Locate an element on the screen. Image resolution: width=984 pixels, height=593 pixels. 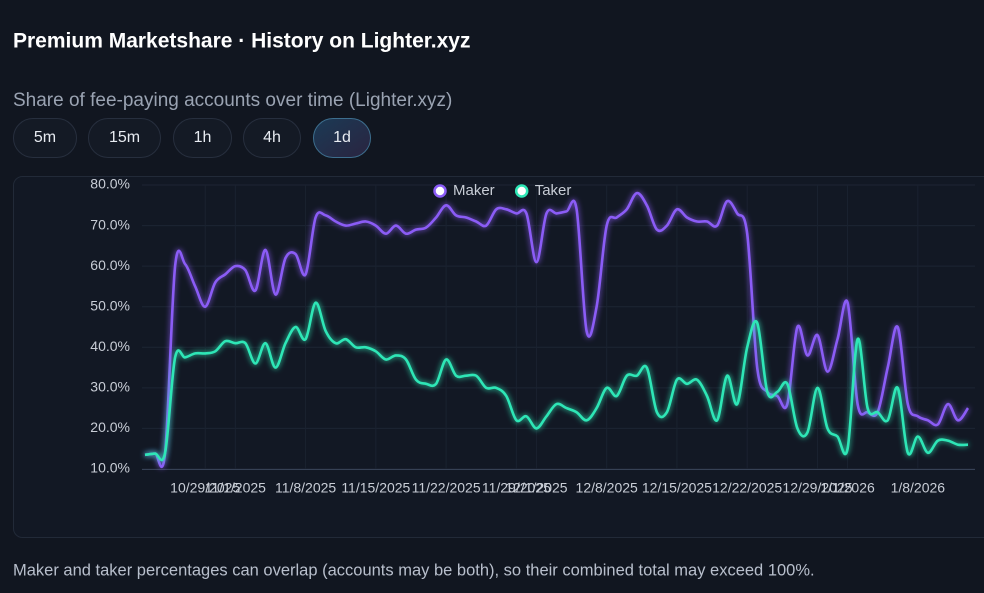
y-tick-label: 40.0% is located at coordinates (110, 346).